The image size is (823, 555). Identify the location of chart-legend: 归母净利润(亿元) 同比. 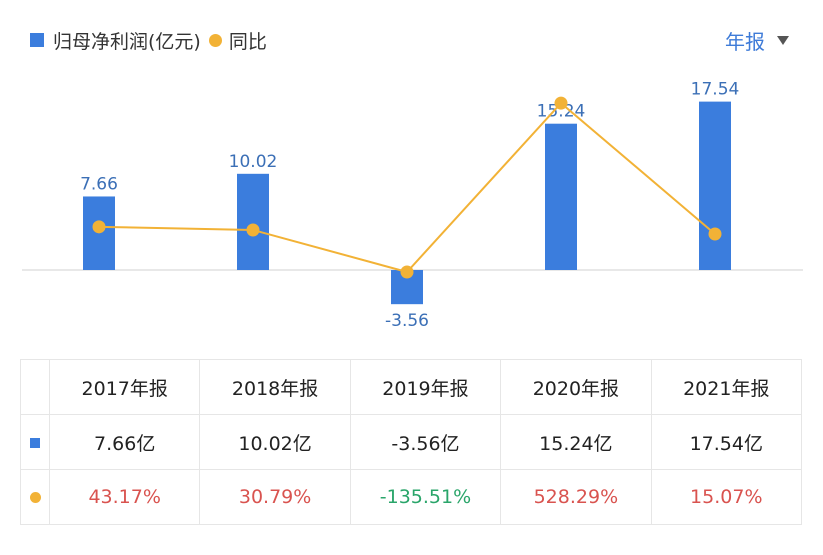
(148, 40).